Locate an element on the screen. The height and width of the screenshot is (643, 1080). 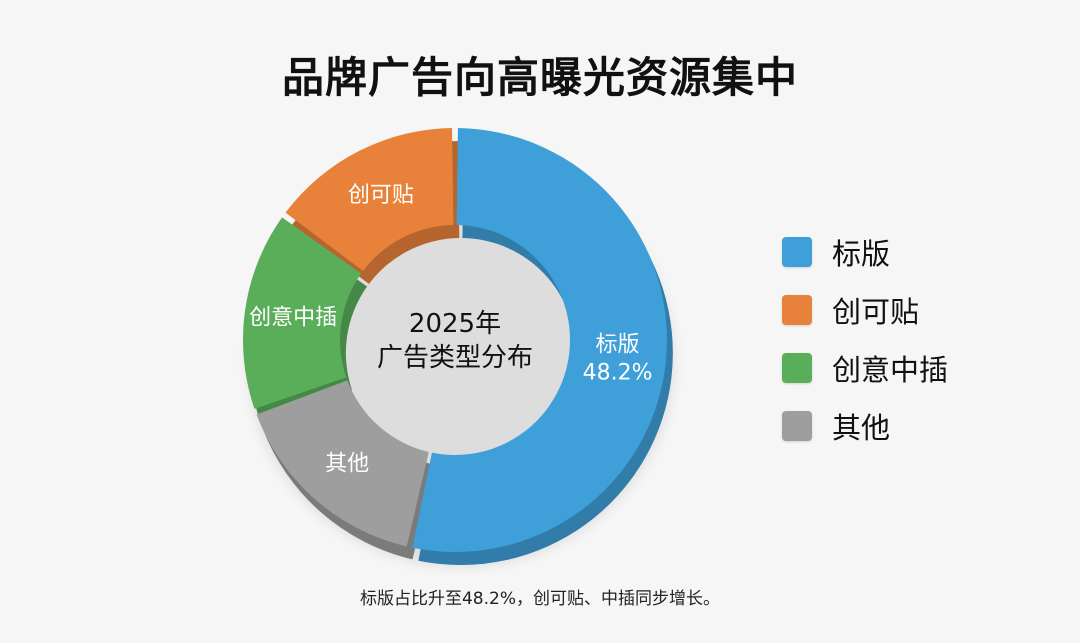
chart-title: 品牌广告向高曝光资源集中 is located at coordinates (539, 77).